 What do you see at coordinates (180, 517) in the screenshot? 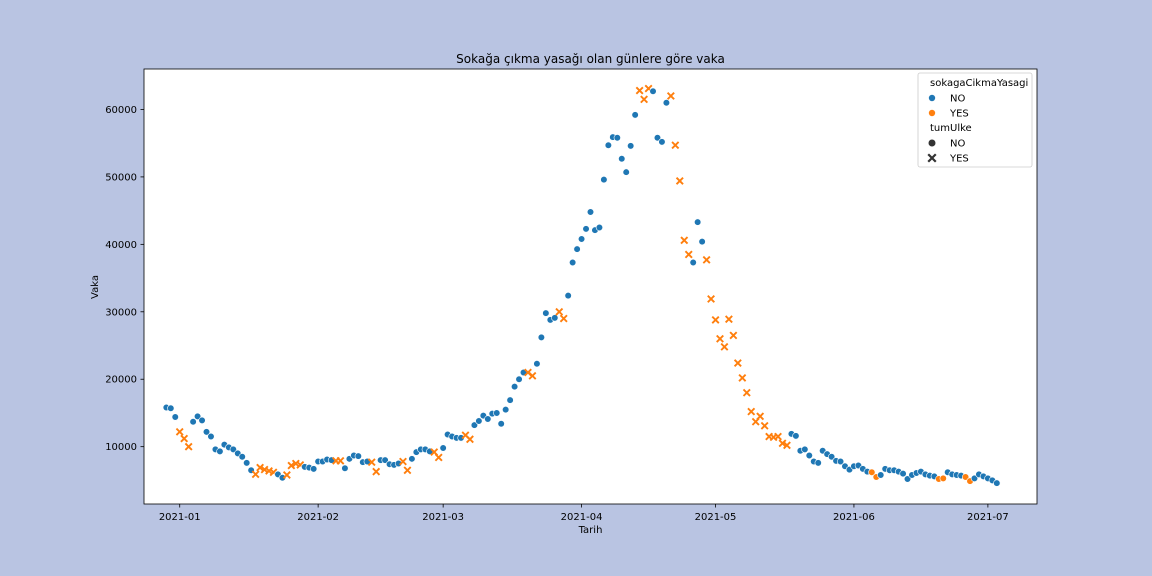
I see `x-tick-label: 2021-01` at bounding box center [180, 517].